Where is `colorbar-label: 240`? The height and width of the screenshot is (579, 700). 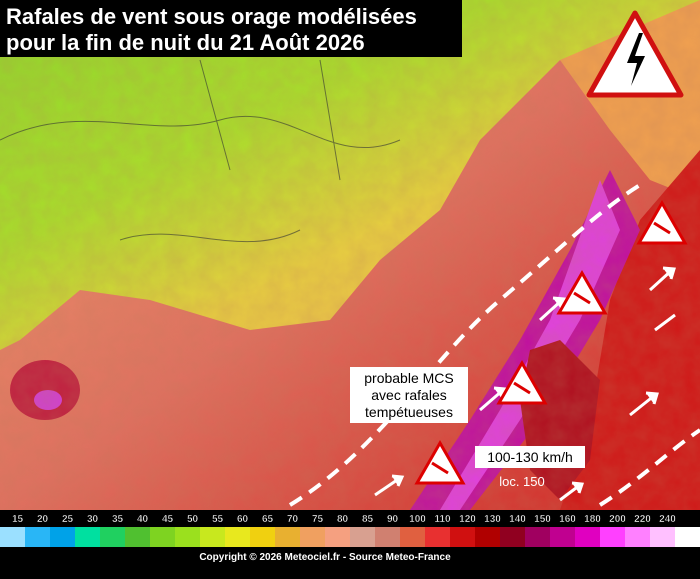 colorbar-label: 240 is located at coordinates (667, 519).